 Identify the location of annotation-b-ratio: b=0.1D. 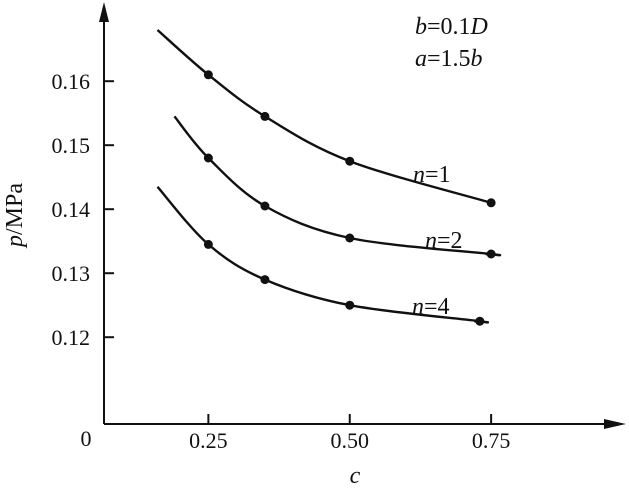
(451, 27).